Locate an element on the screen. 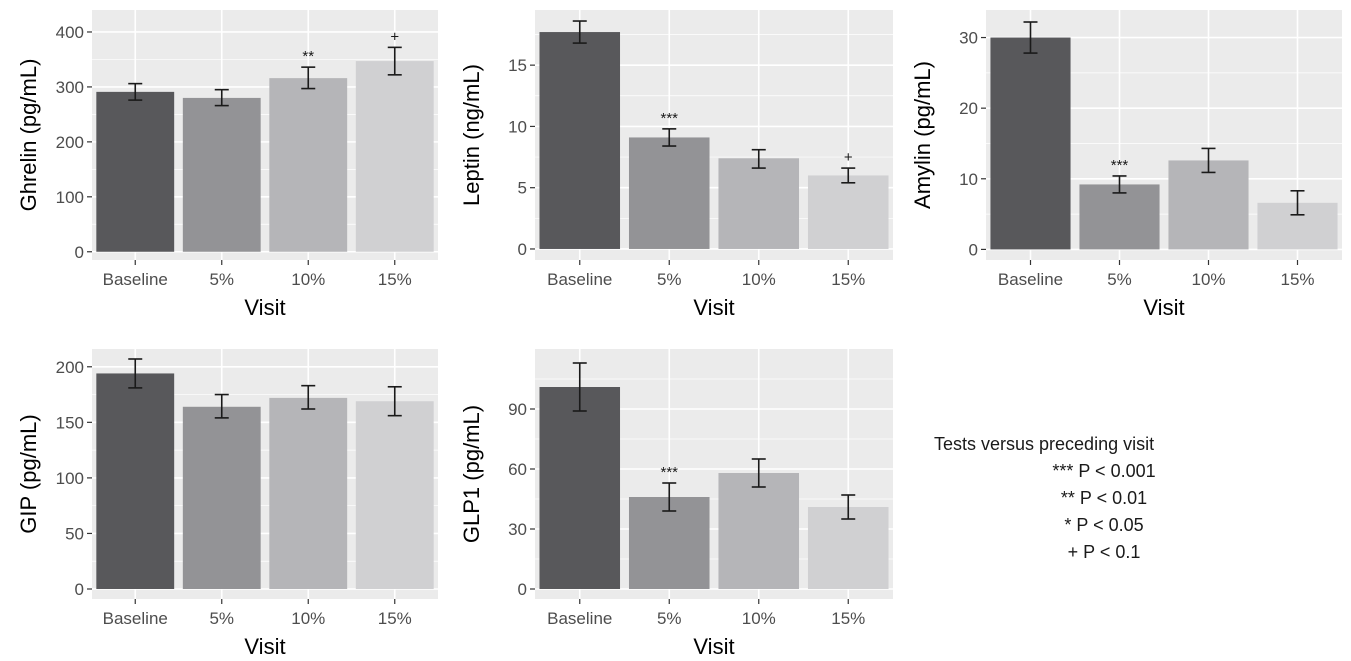  y-tick-label: 90 is located at coordinates (517, 409).